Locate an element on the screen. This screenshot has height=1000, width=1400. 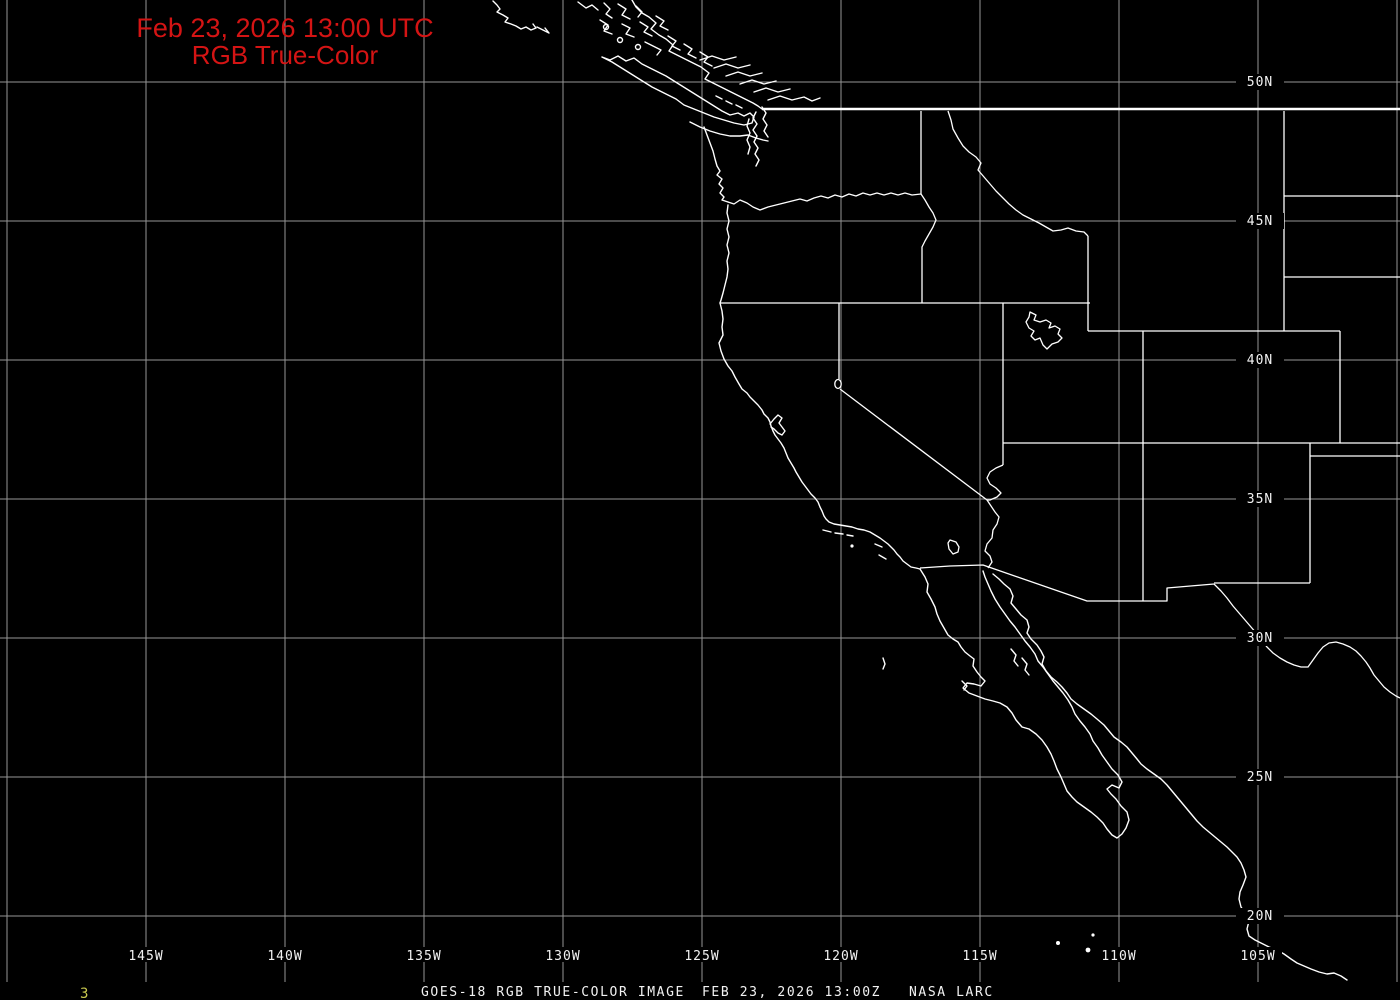
lat-label-30n: 30N is located at coordinates (1260, 638).